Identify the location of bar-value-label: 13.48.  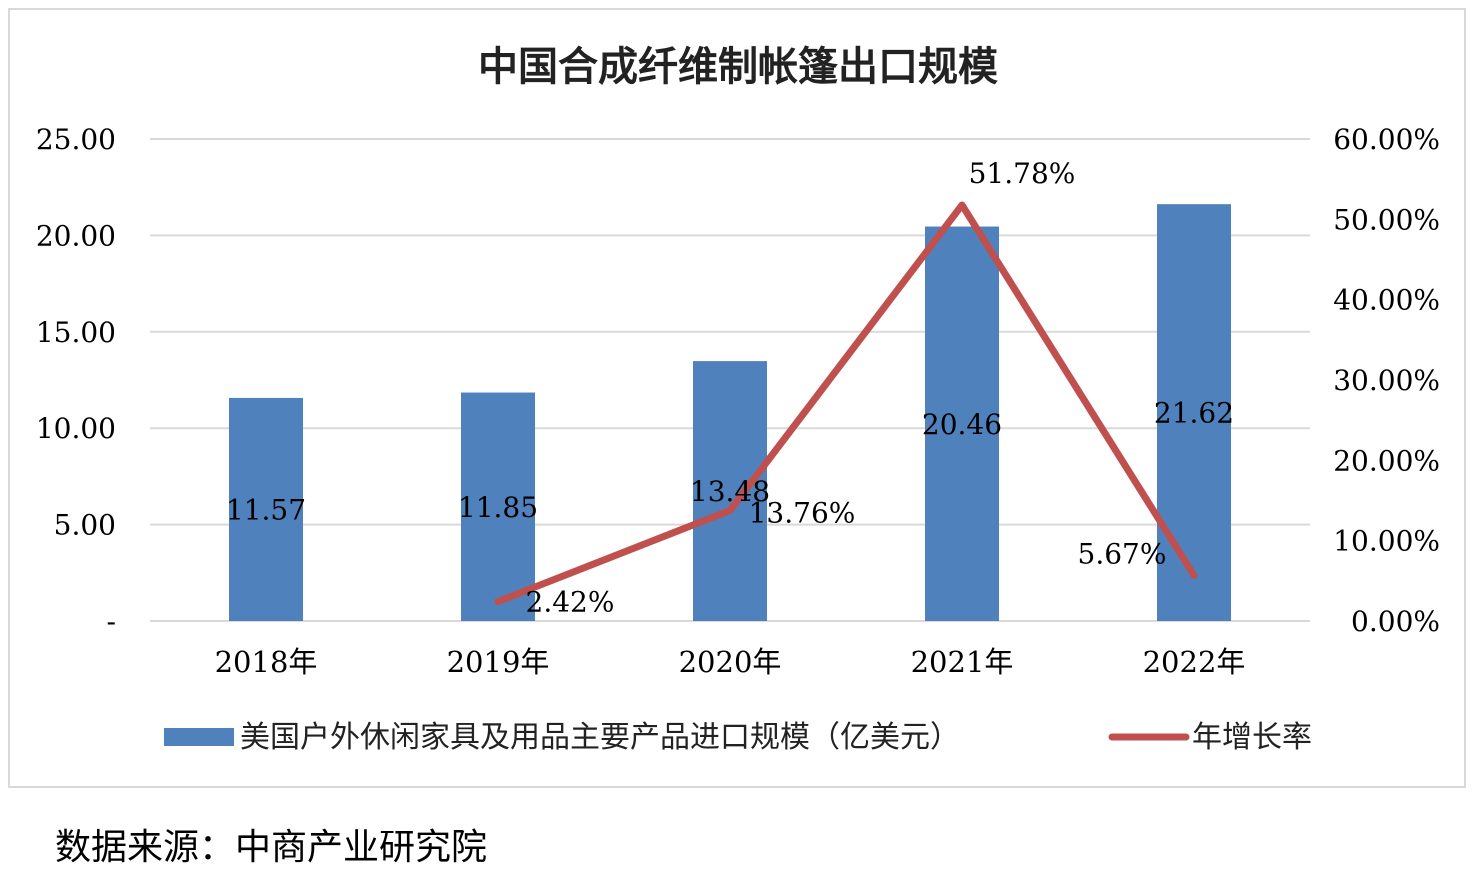
(730, 491).